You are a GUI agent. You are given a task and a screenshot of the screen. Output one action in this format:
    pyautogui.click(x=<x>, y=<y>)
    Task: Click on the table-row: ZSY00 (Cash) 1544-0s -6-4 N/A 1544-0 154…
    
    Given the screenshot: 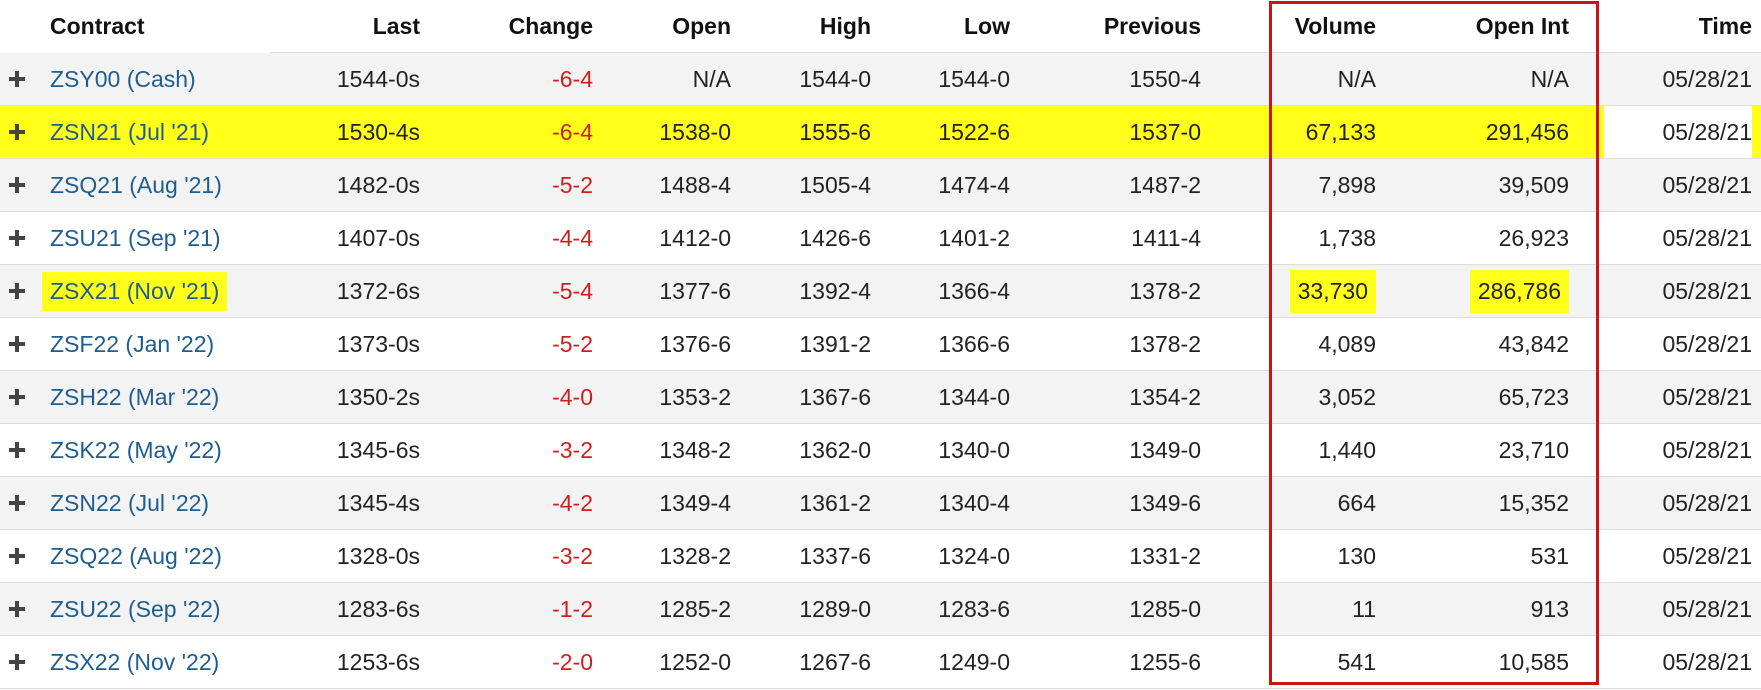 What is the action you would take?
    pyautogui.click(x=880, y=79)
    